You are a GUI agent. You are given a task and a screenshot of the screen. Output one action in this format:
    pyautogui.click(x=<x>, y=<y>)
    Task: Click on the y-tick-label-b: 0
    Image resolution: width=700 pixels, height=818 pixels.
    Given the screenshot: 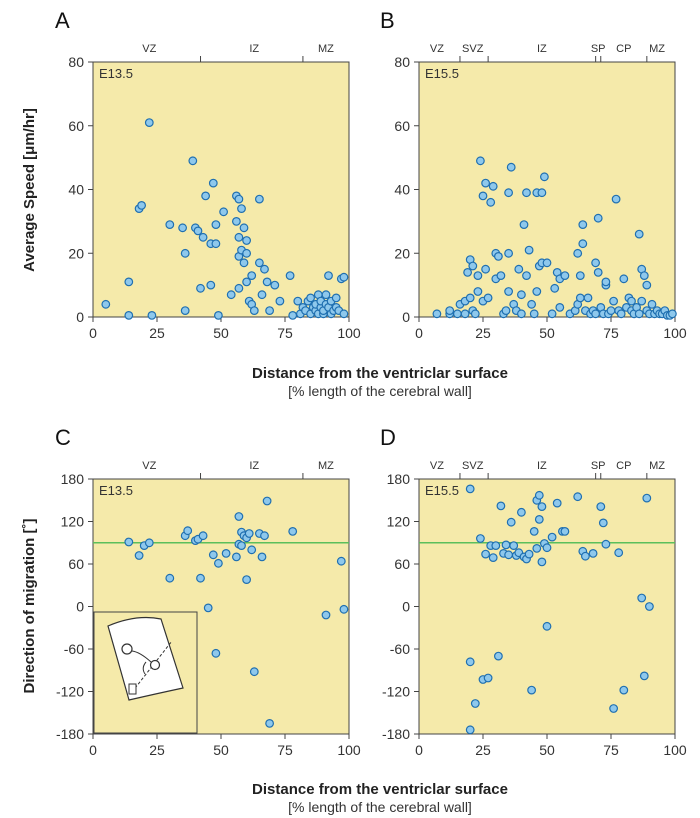 What is the action you would take?
    pyautogui.click(x=406, y=317)
    